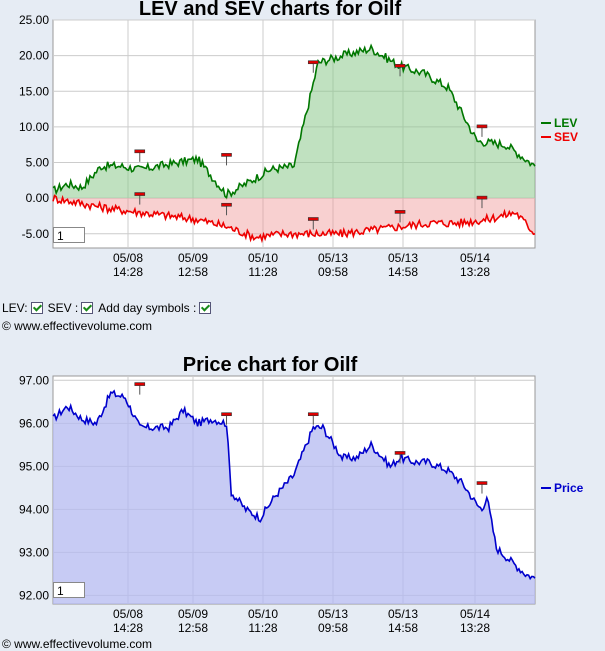  Describe the element at coordinates (34, 380) in the screenshot. I see `y-tick-label: 97.00` at that location.